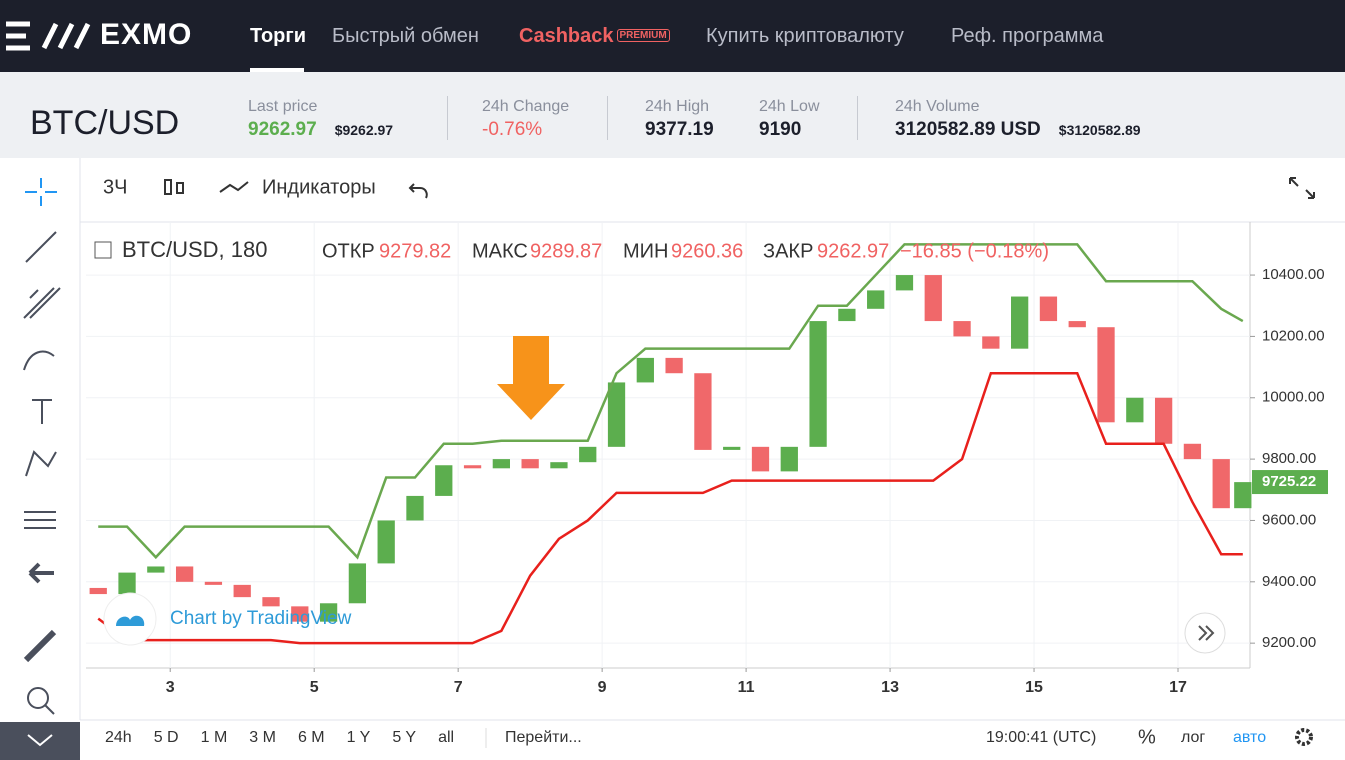 Image resolution: width=1345 pixels, height=760 pixels. I want to click on interval: 3Ч, so click(115, 187).